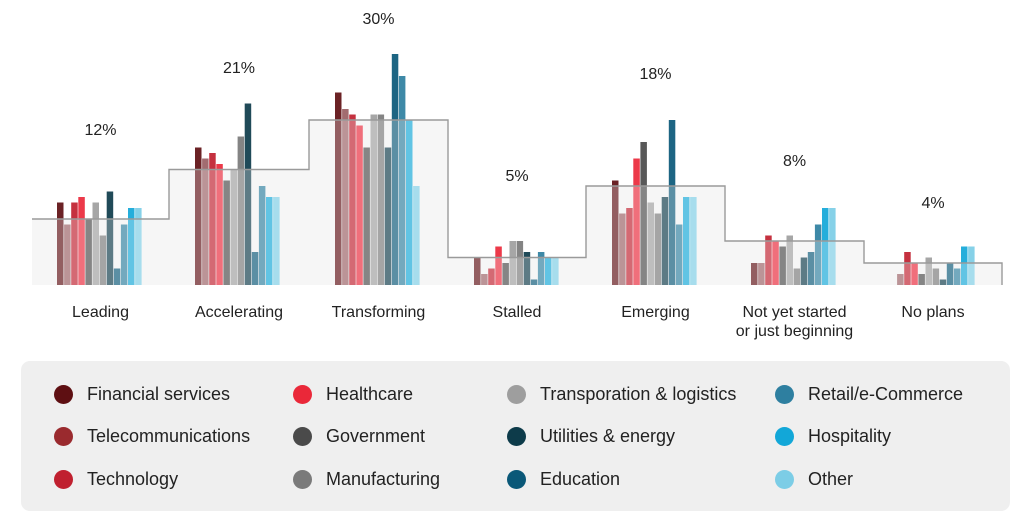 This screenshot has height=531, width=1033. What do you see at coordinates (378, 19) in the screenshot?
I see `total-label: 30%` at bounding box center [378, 19].